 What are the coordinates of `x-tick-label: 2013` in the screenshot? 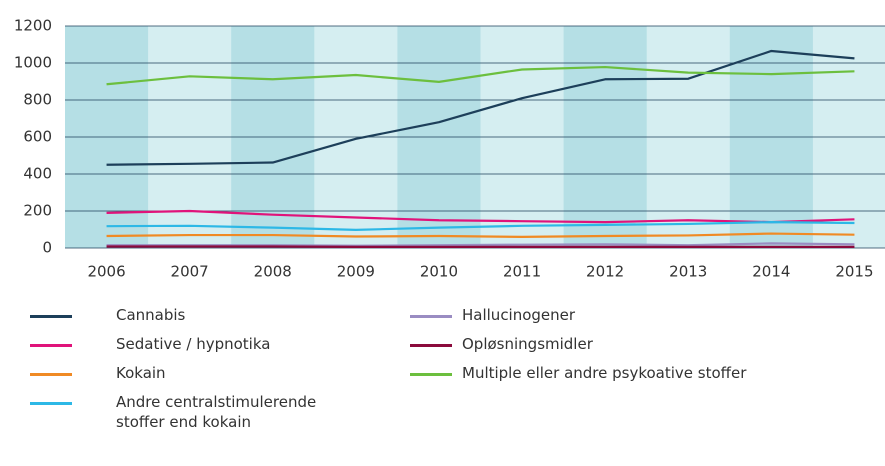 It's located at (688, 272).